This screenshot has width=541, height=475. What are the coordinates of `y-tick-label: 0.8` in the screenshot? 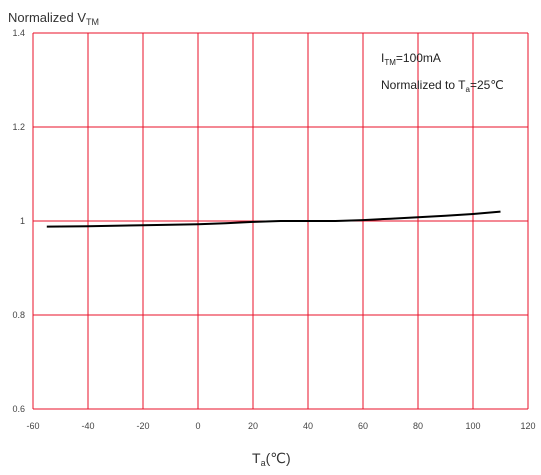 It's located at (18, 315).